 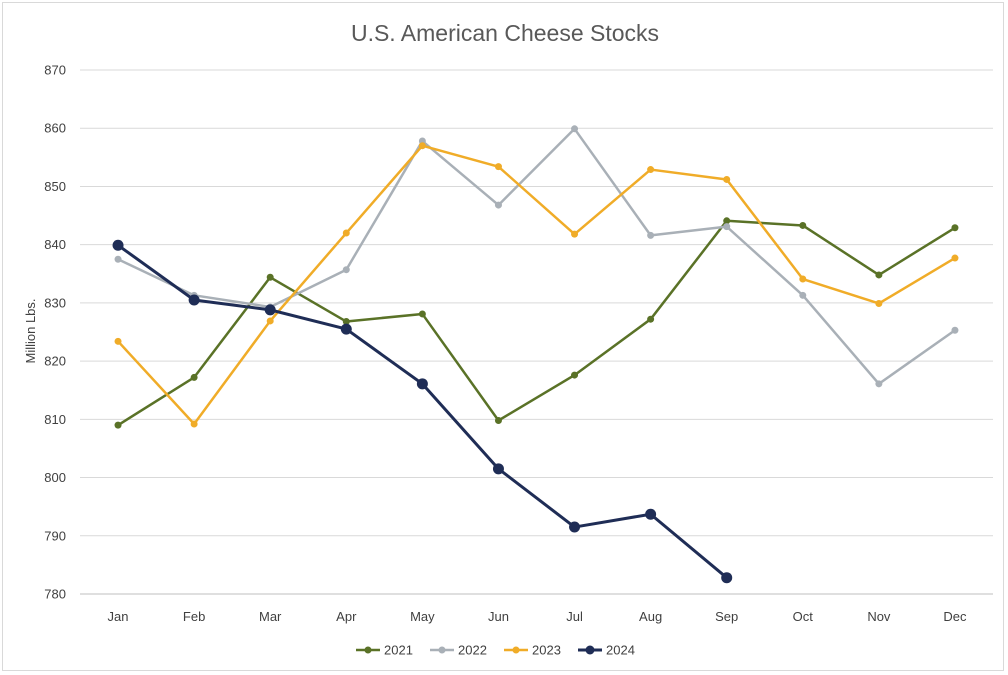 What do you see at coordinates (55, 594) in the screenshot?
I see `y-tick-label: 780` at bounding box center [55, 594].